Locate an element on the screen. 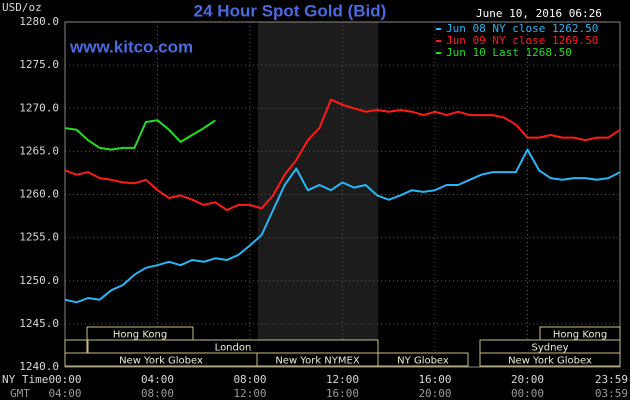 This screenshot has height=400, width=630. y-tick-label: 1280.0 is located at coordinates (39, 21).